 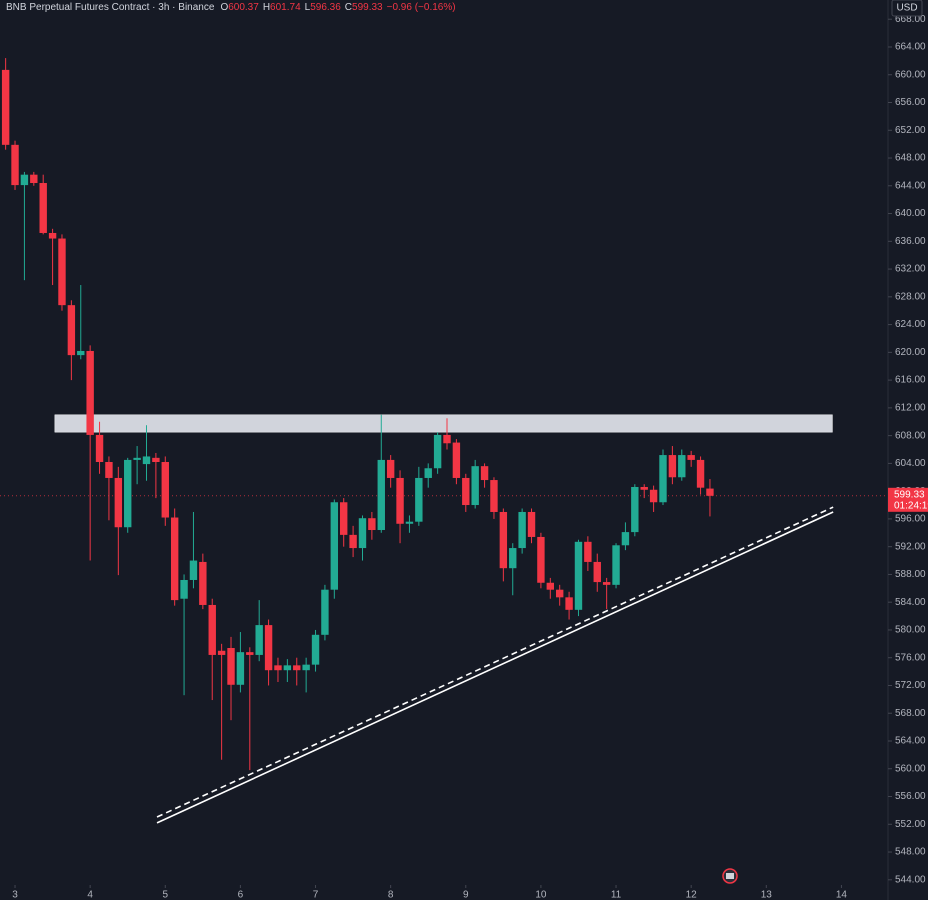 I want to click on y-tick-label: 616.00, so click(x=910, y=380).